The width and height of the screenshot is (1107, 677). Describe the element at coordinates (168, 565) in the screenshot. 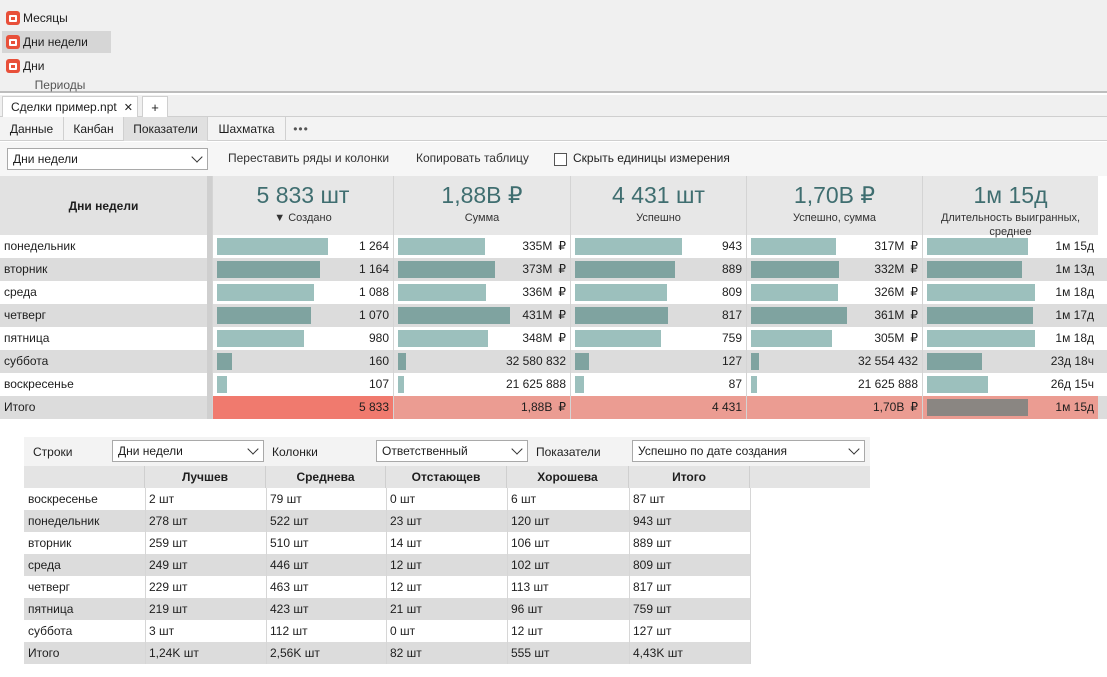

I see `table-cell: 249 шт` at that location.